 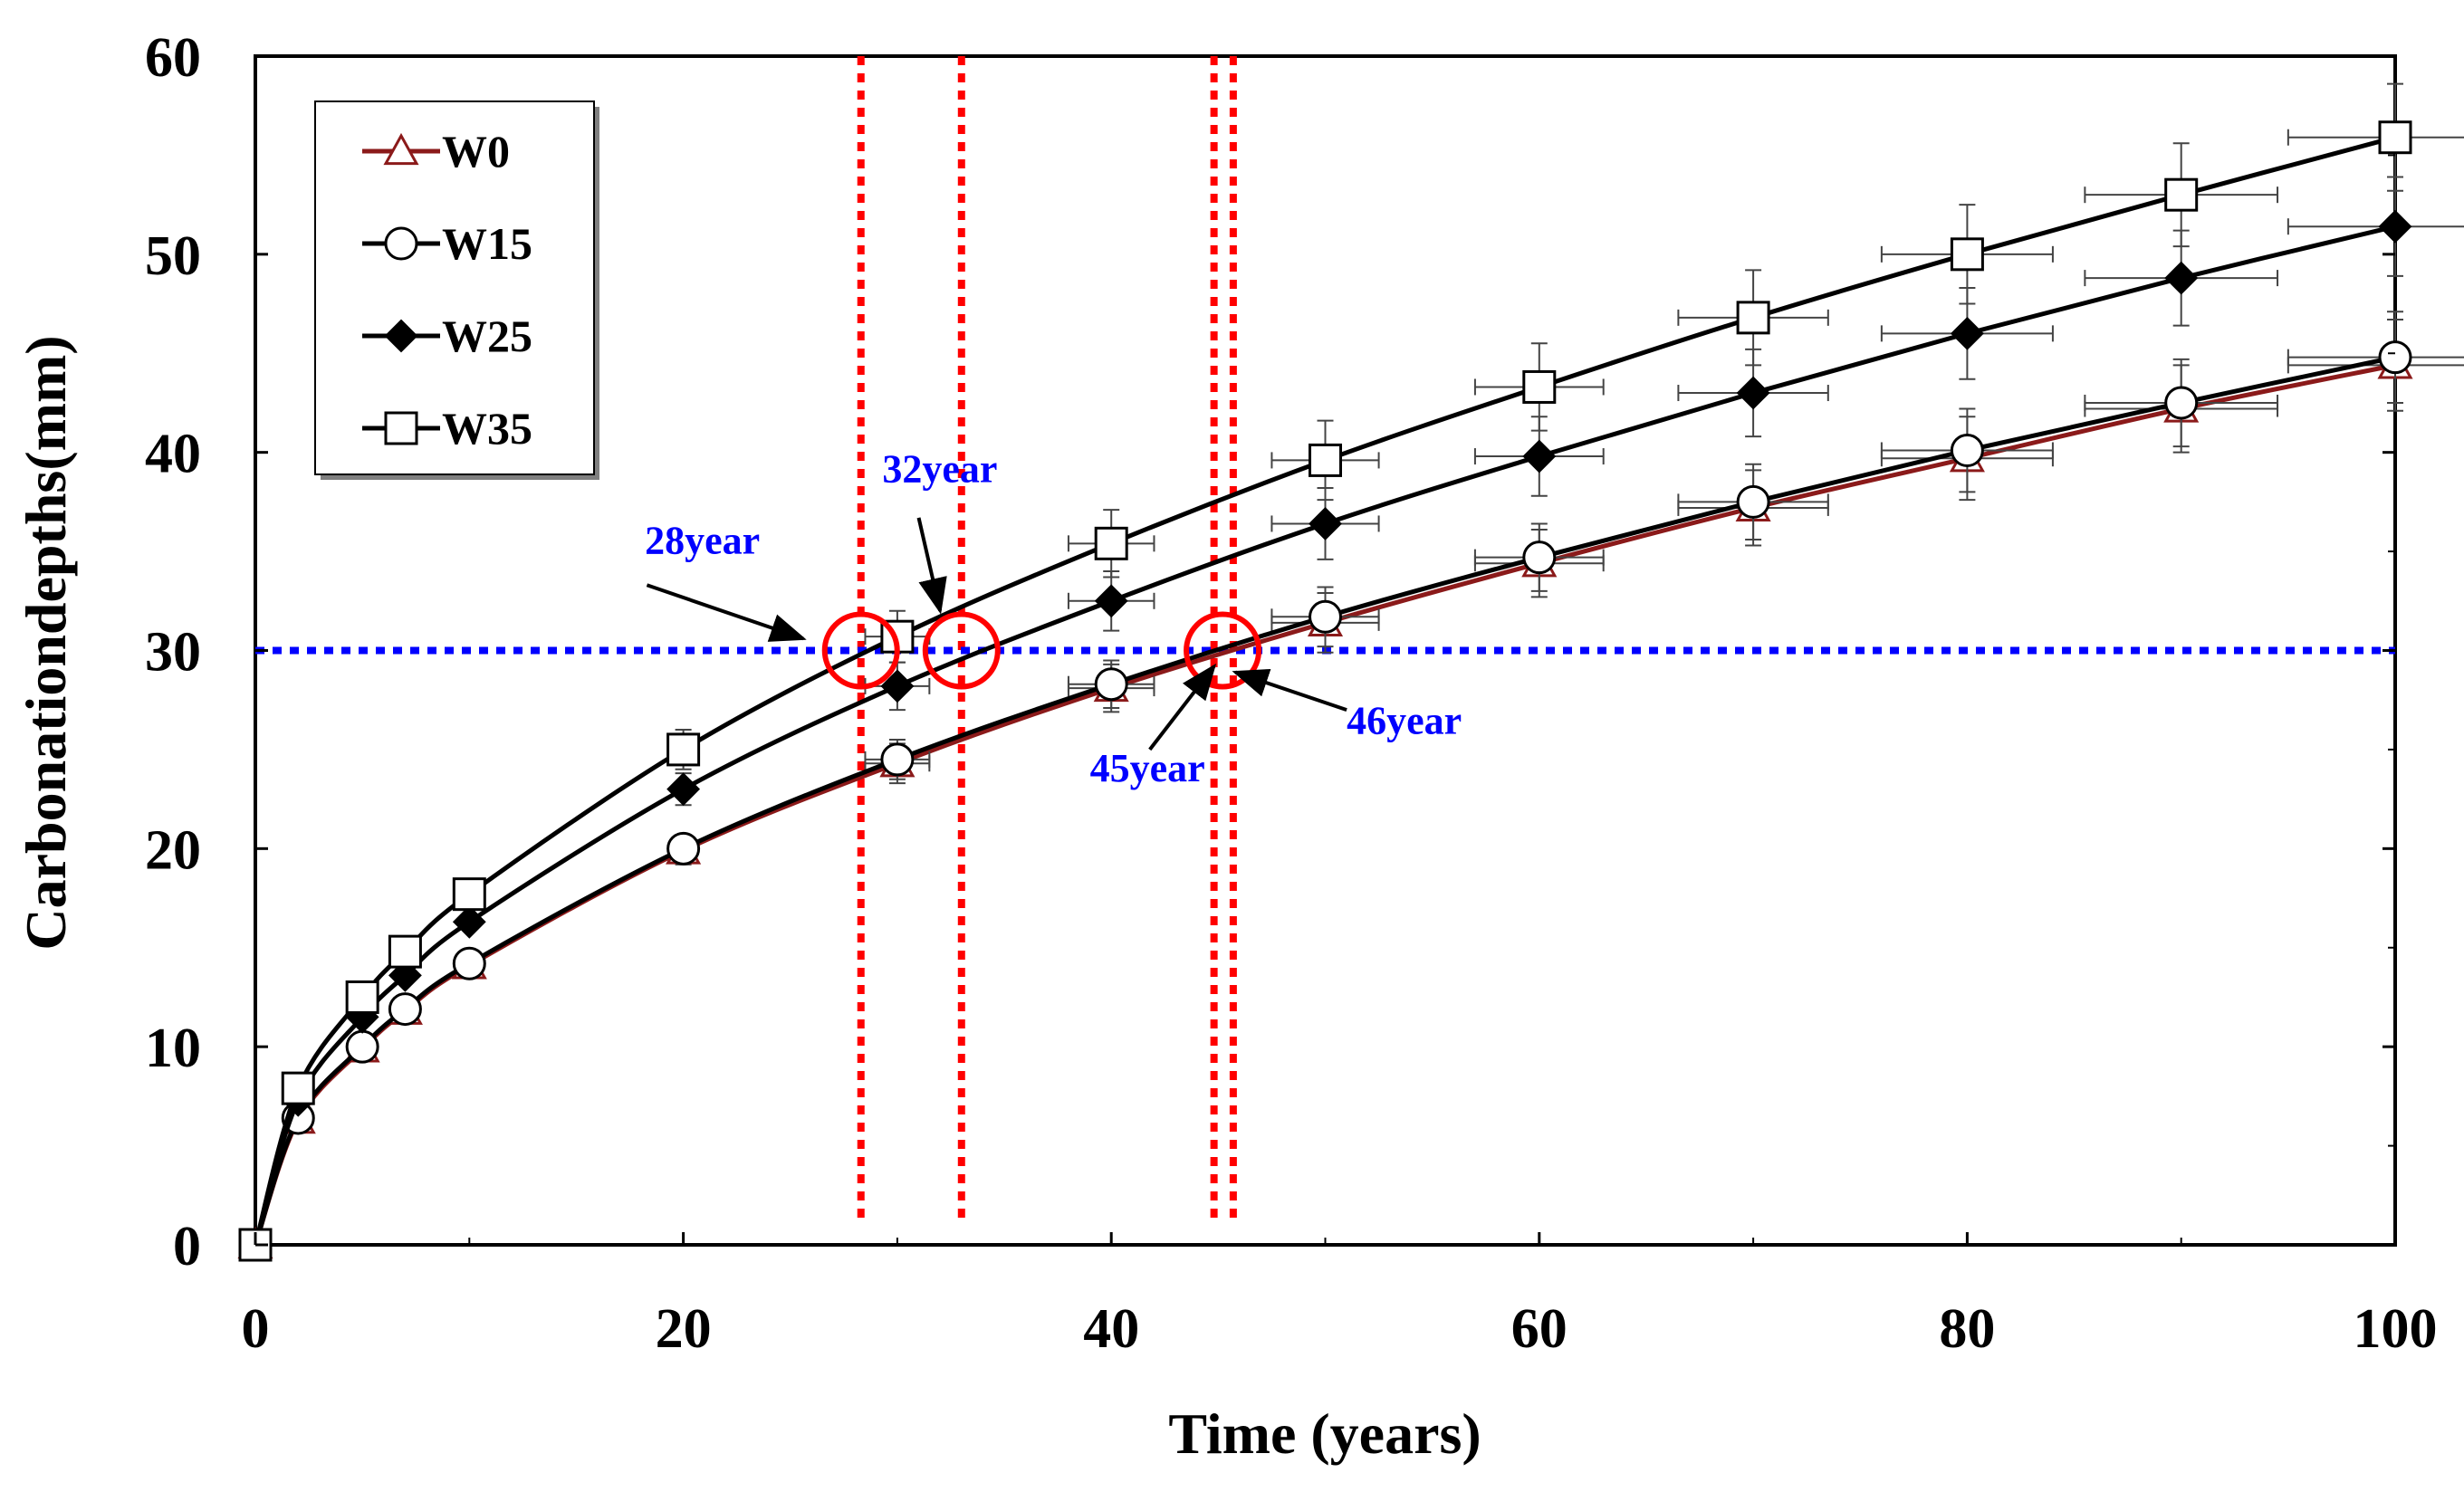 I want to click on legend-label: W25, so click(x=487, y=336).